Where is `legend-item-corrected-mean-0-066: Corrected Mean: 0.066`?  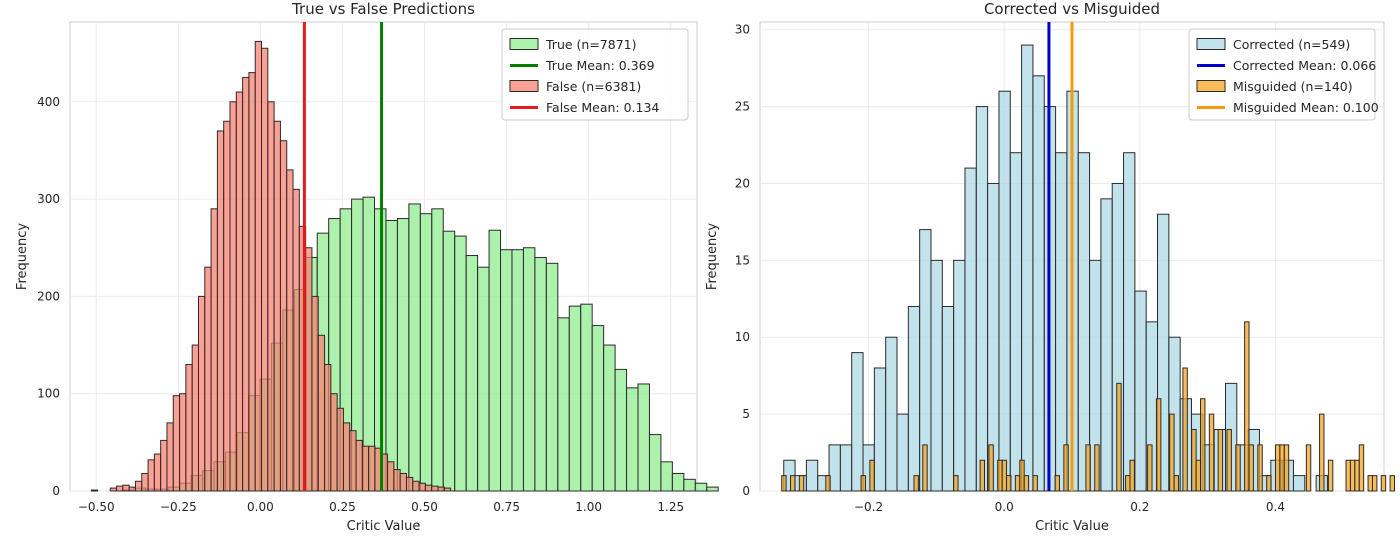
legend-item-corrected-mean-0-066: Corrected Mean: 0.066 is located at coordinates (1286, 65).